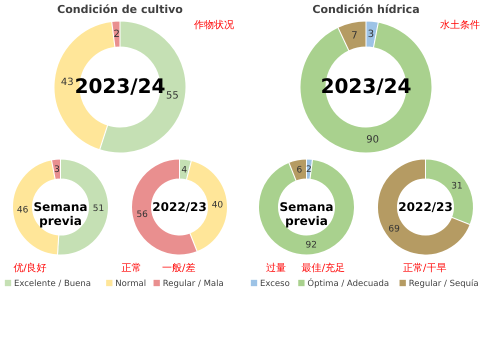  Describe the element at coordinates (172, 96) in the screenshot. I see `data-label: 55` at that location.